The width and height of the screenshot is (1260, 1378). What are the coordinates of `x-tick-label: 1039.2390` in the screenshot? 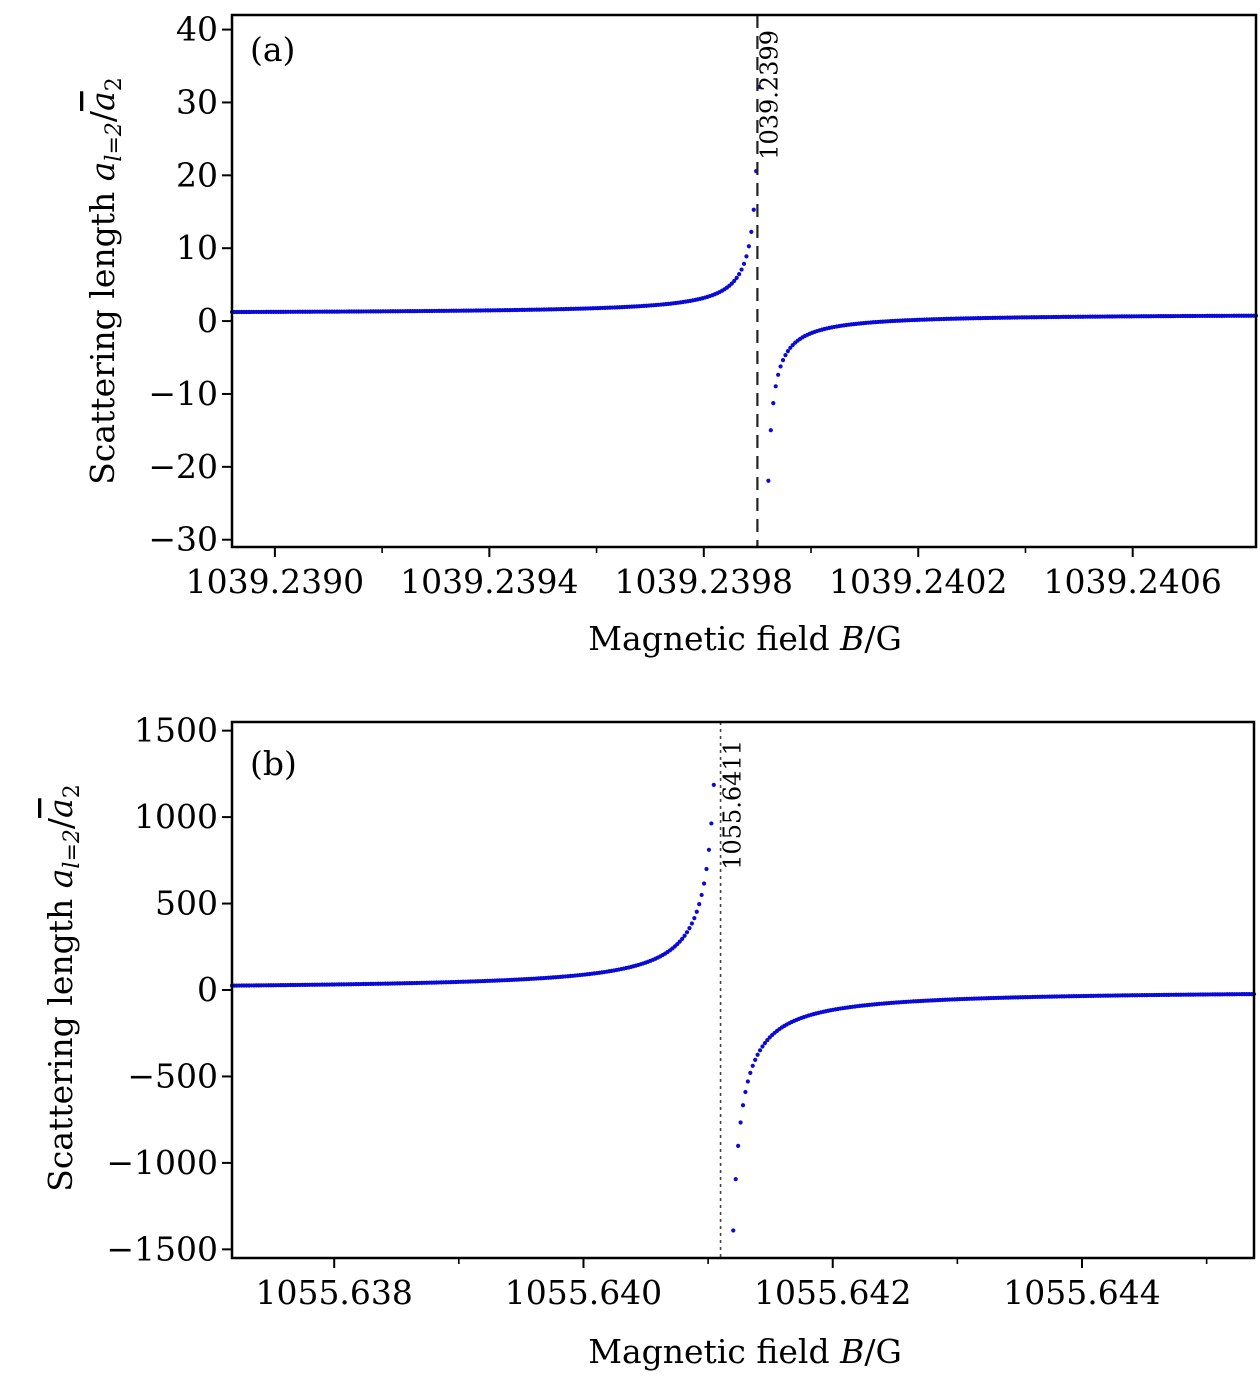 It's located at (275, 581).